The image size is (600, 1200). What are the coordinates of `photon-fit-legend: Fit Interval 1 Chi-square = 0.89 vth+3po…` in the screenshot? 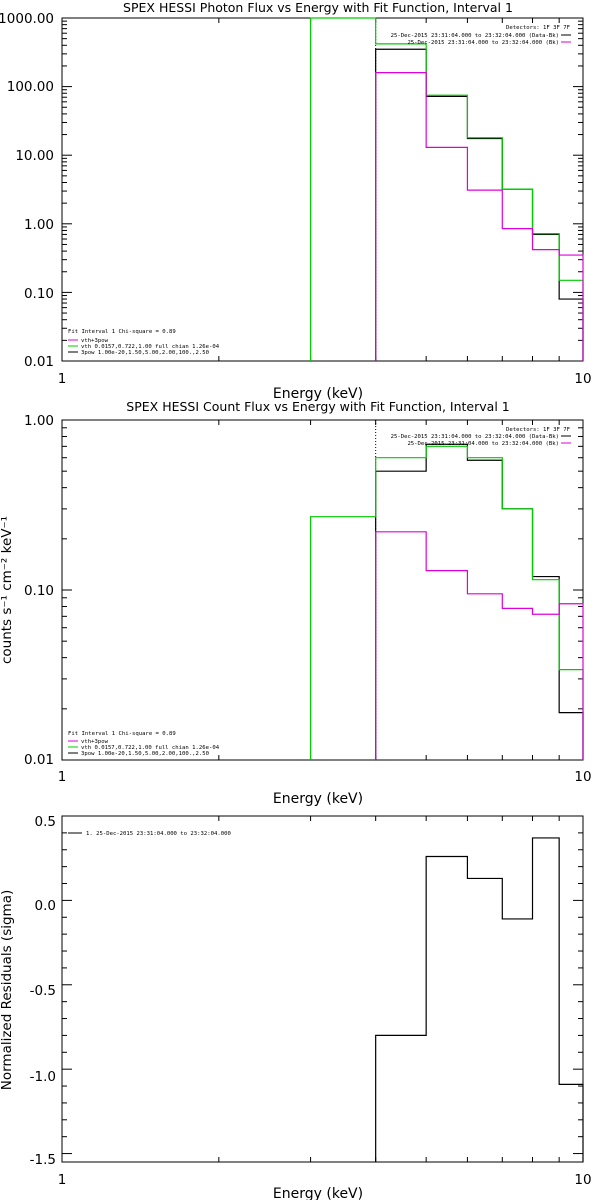 It's located at (144, 342).